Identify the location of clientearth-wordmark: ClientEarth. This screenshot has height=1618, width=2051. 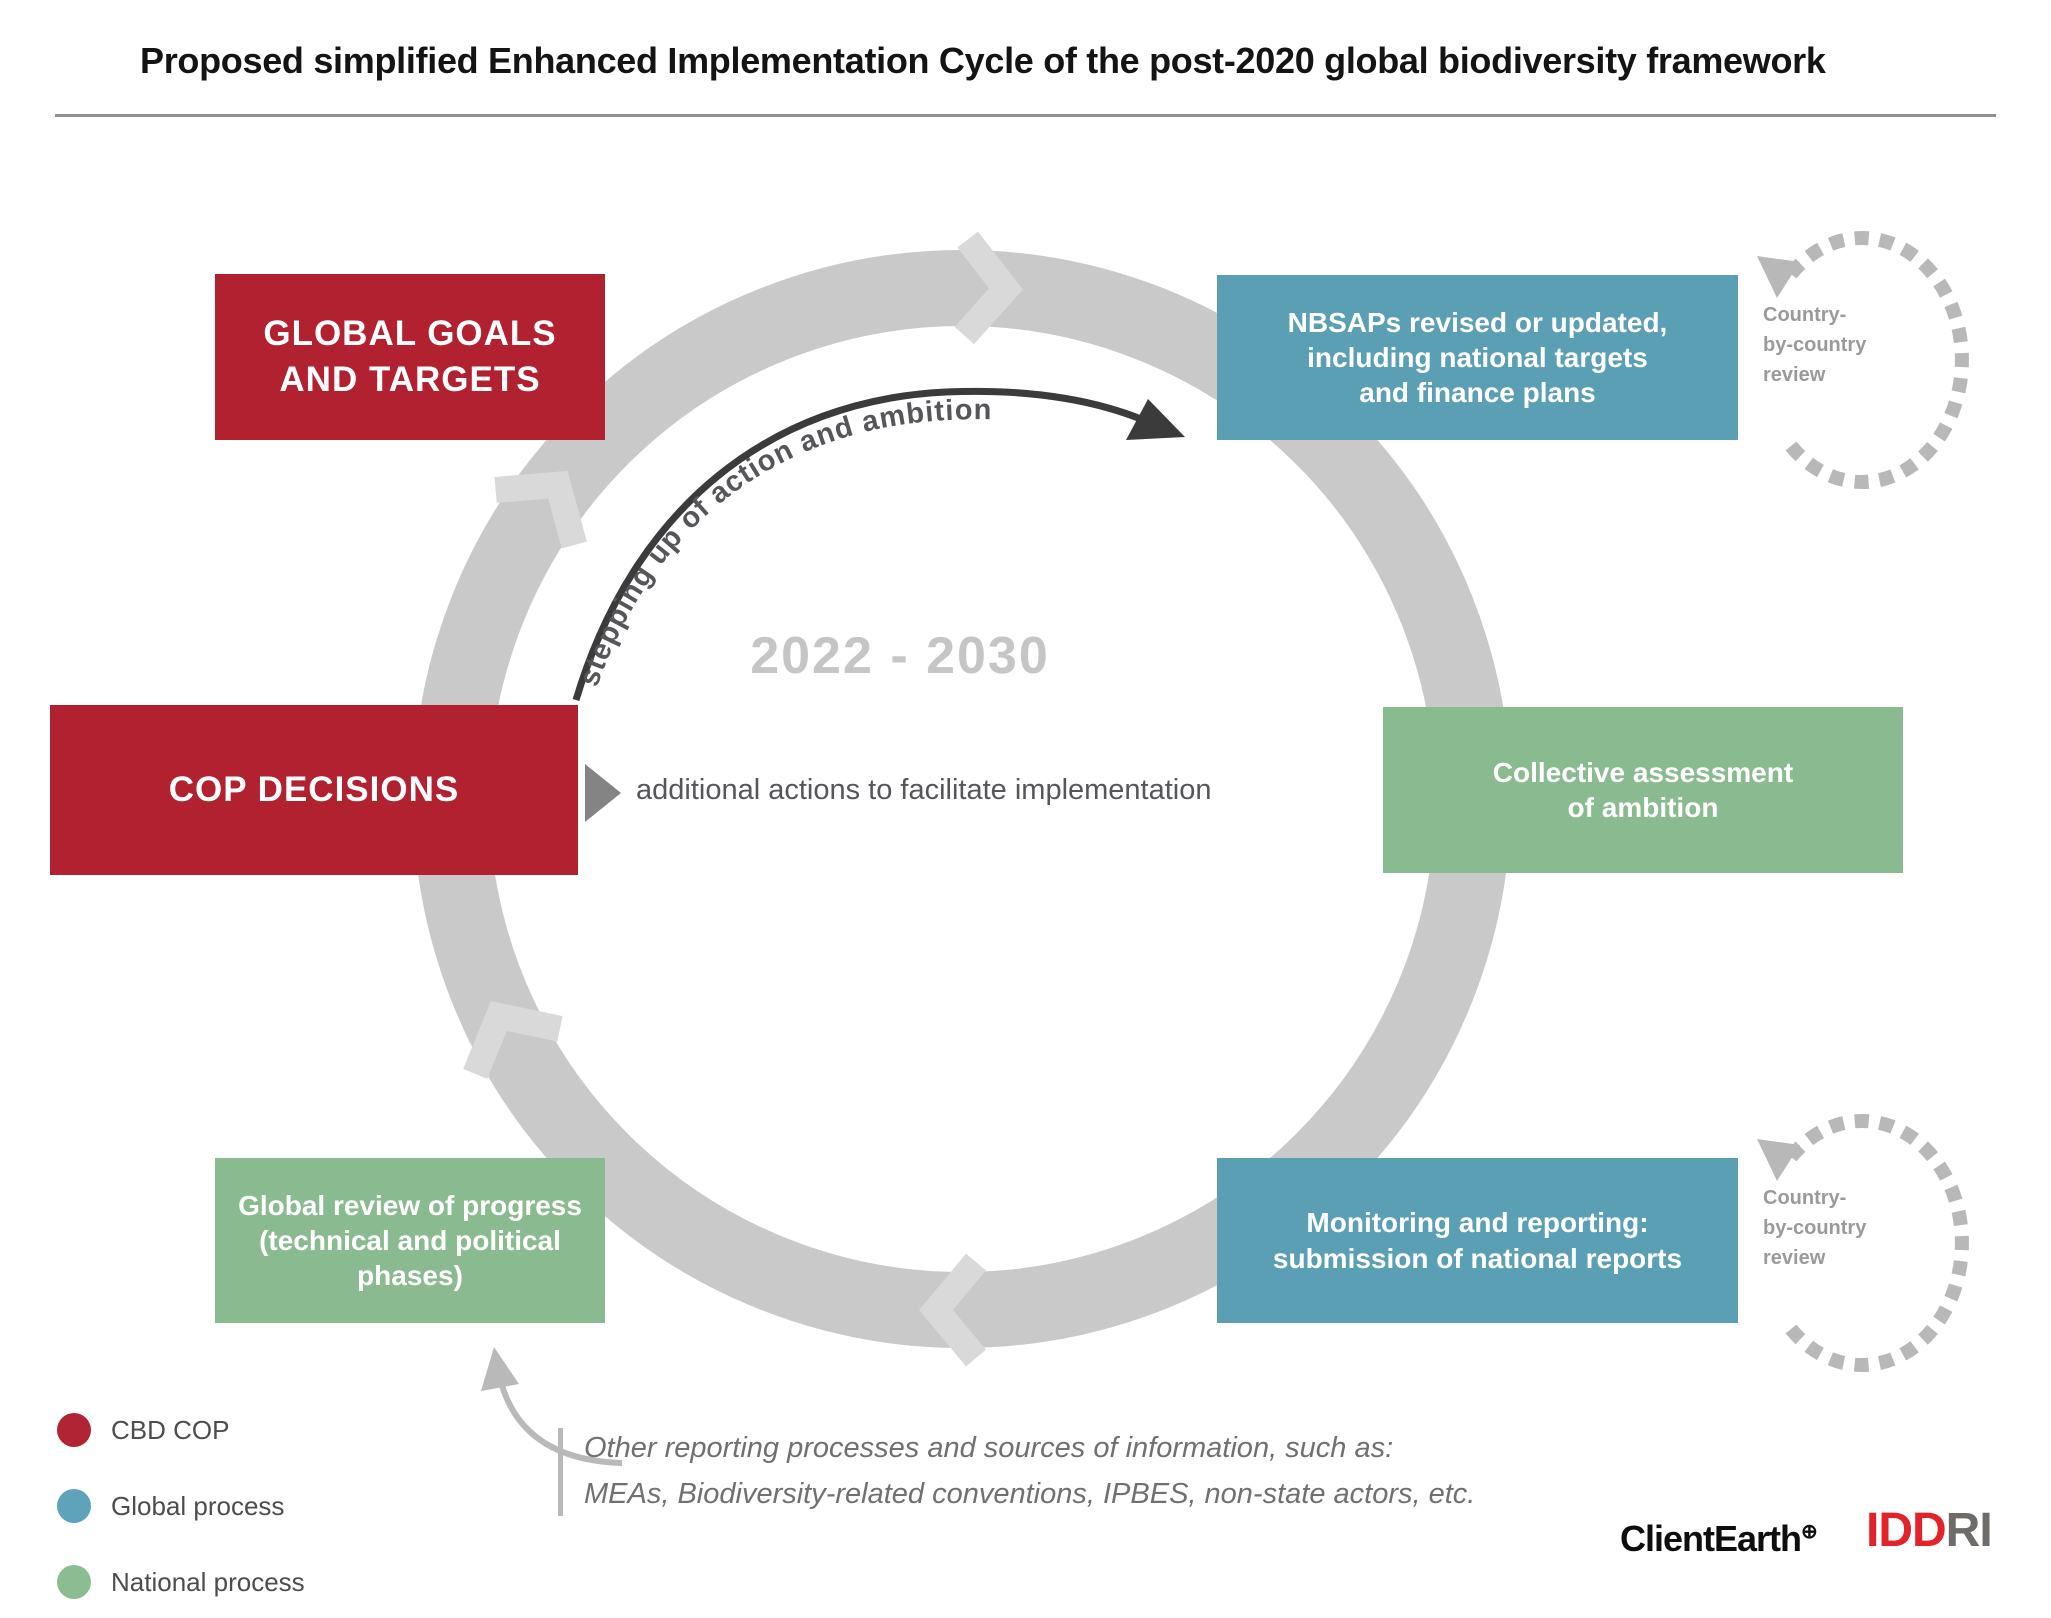
(1711, 1538).